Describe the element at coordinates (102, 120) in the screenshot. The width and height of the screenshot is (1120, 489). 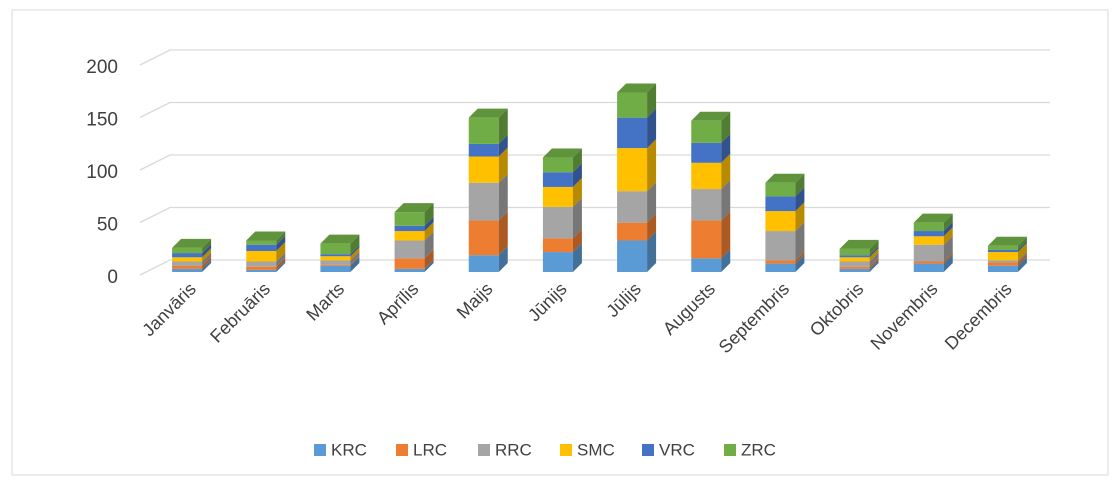
I see `y-tick-label: 150` at that location.